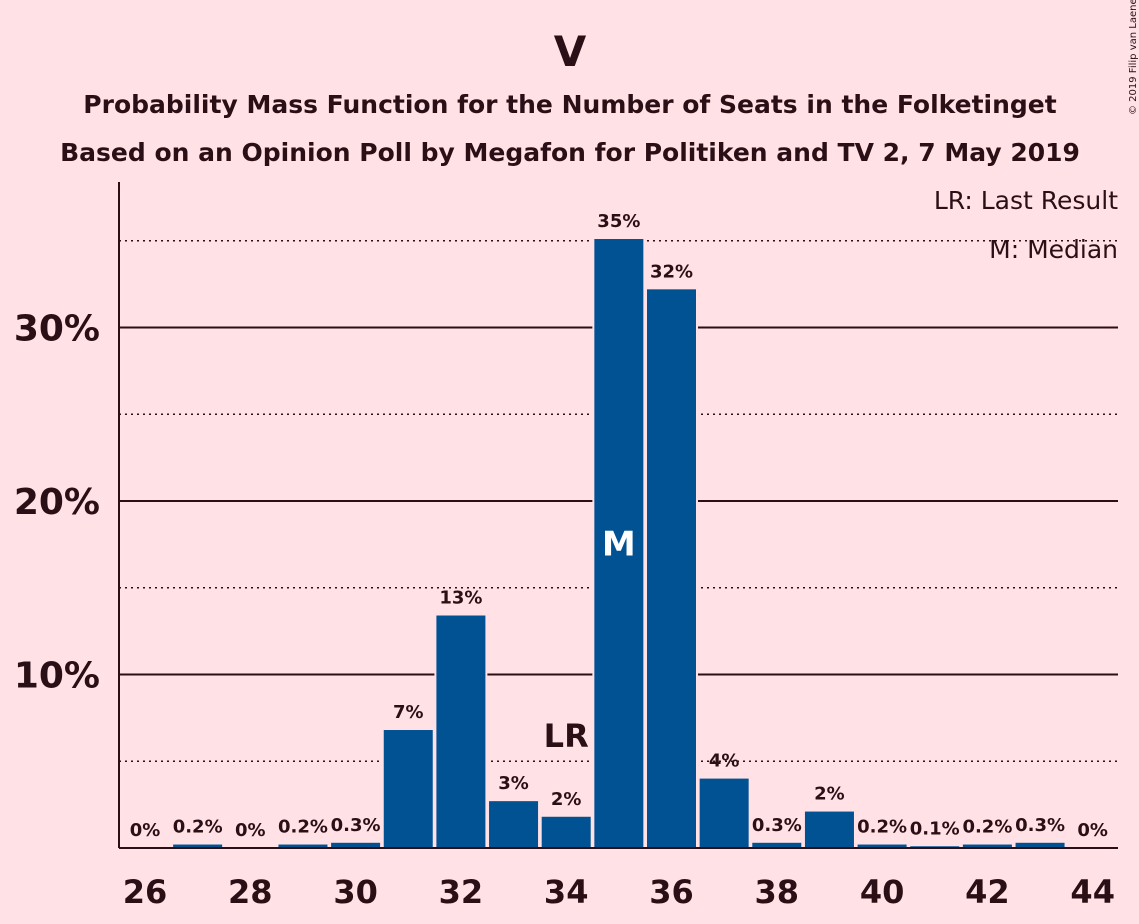  What do you see at coordinates (1026, 200) in the screenshot?
I see `legend-last-result: LR: Last Result` at bounding box center [1026, 200].